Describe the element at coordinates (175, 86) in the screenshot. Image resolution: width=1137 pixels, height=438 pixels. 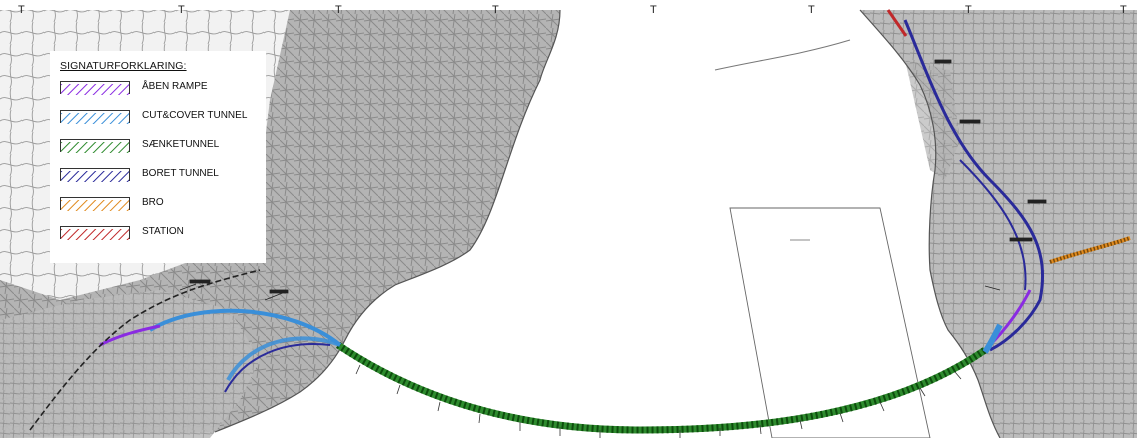
I see `legend-label: ÅBEN RAMPE` at that location.